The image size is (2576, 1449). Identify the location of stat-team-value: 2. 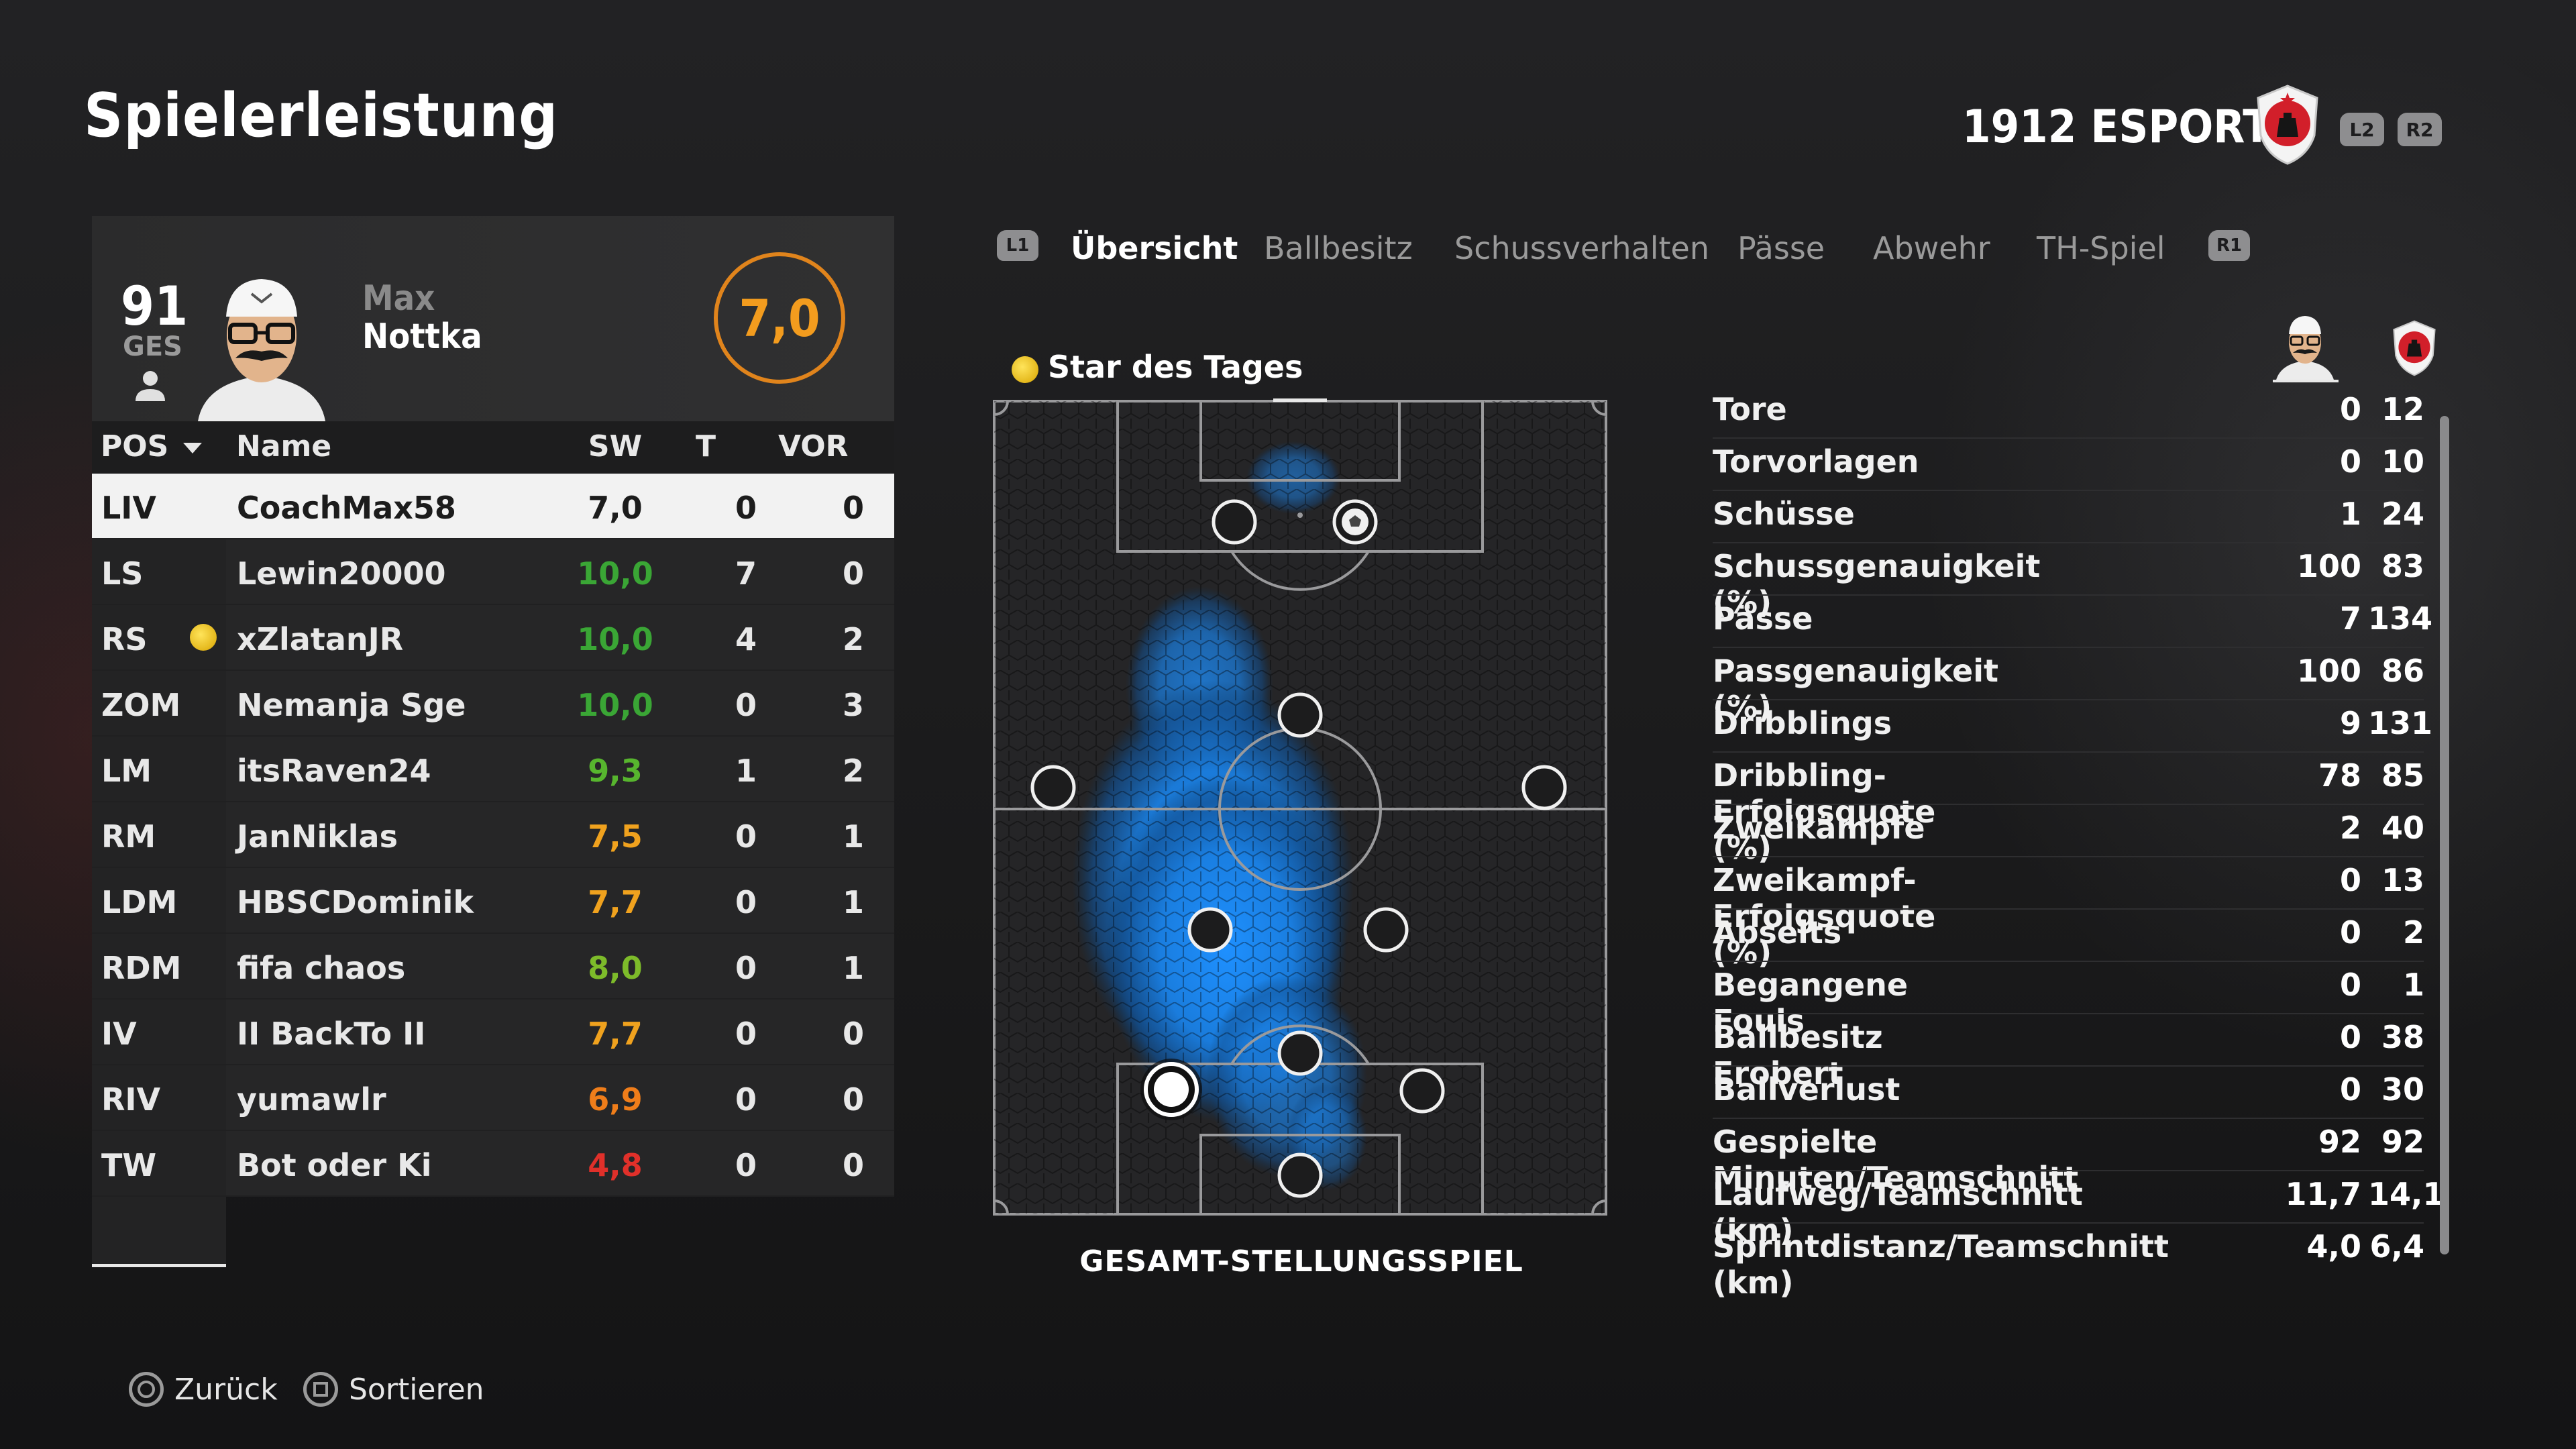
(2413, 932).